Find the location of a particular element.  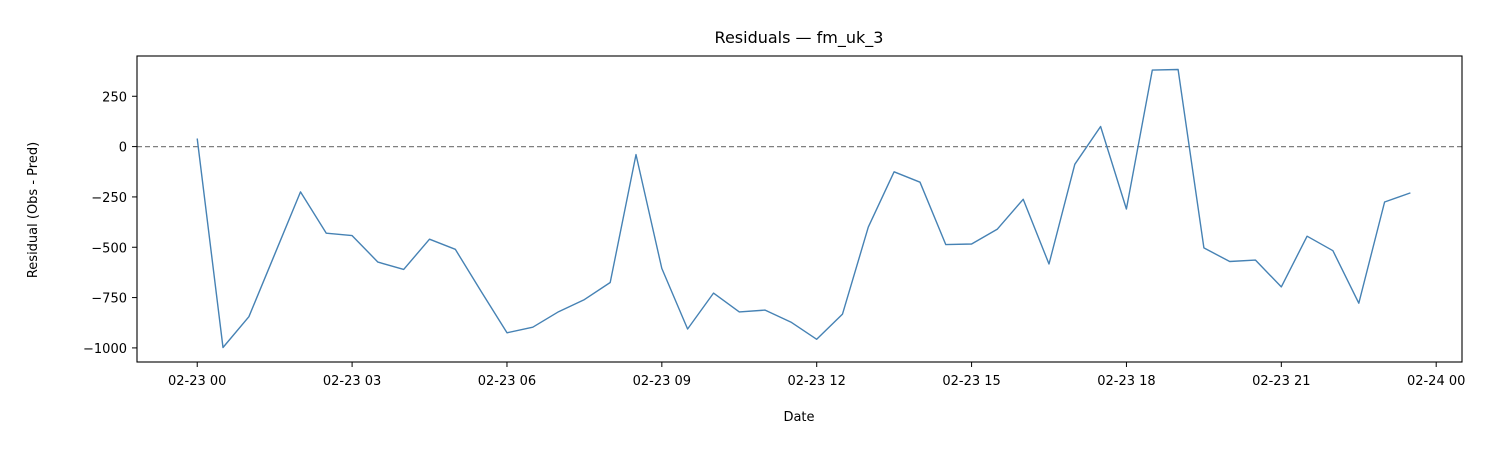

x-tick-label: 02-23 15 is located at coordinates (971, 381).